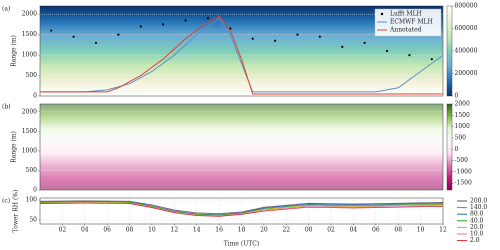 This screenshot has height=250, width=500. What do you see at coordinates (463, 183) in the screenshot?
I see `colorbar-tick-label: -1500` at bounding box center [463, 183].